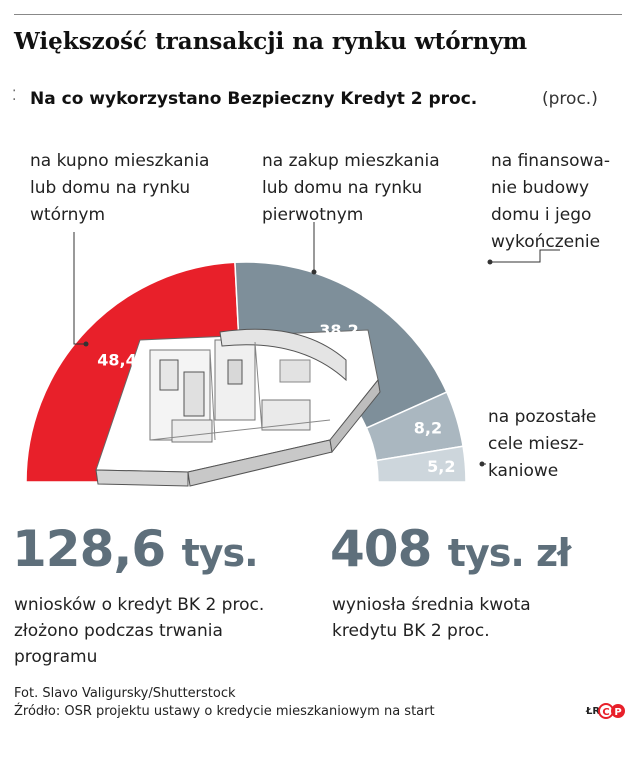 Image resolution: width=636 pixels, height=760 pixels. I want to click on stat-applications-unit: tys., so click(220, 553).